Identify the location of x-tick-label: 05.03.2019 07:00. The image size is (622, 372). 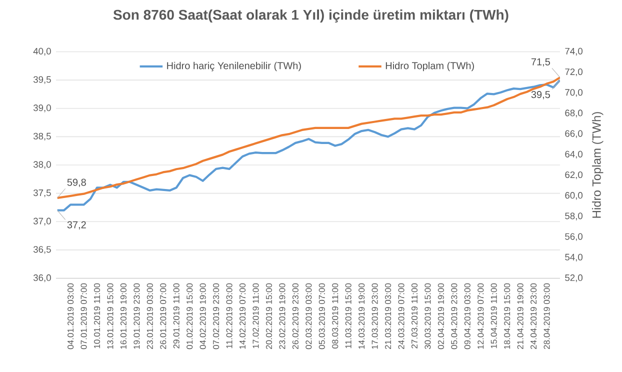
(321, 316).